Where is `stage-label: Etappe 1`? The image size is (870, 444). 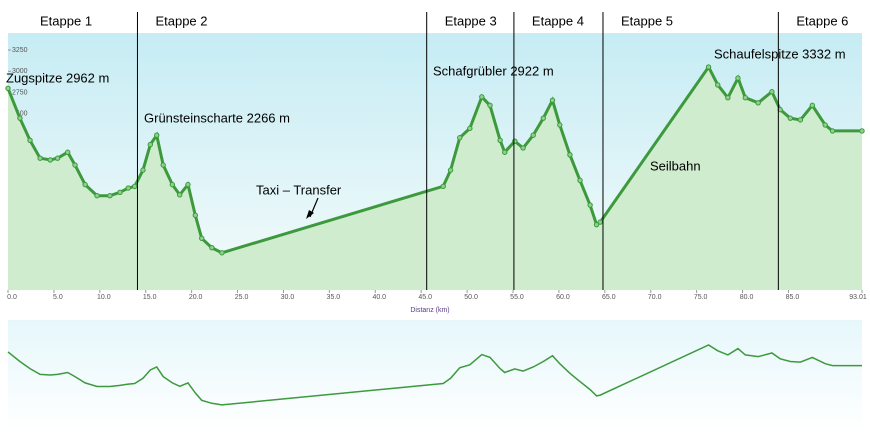
stage-label: Etappe 1 is located at coordinates (66, 20).